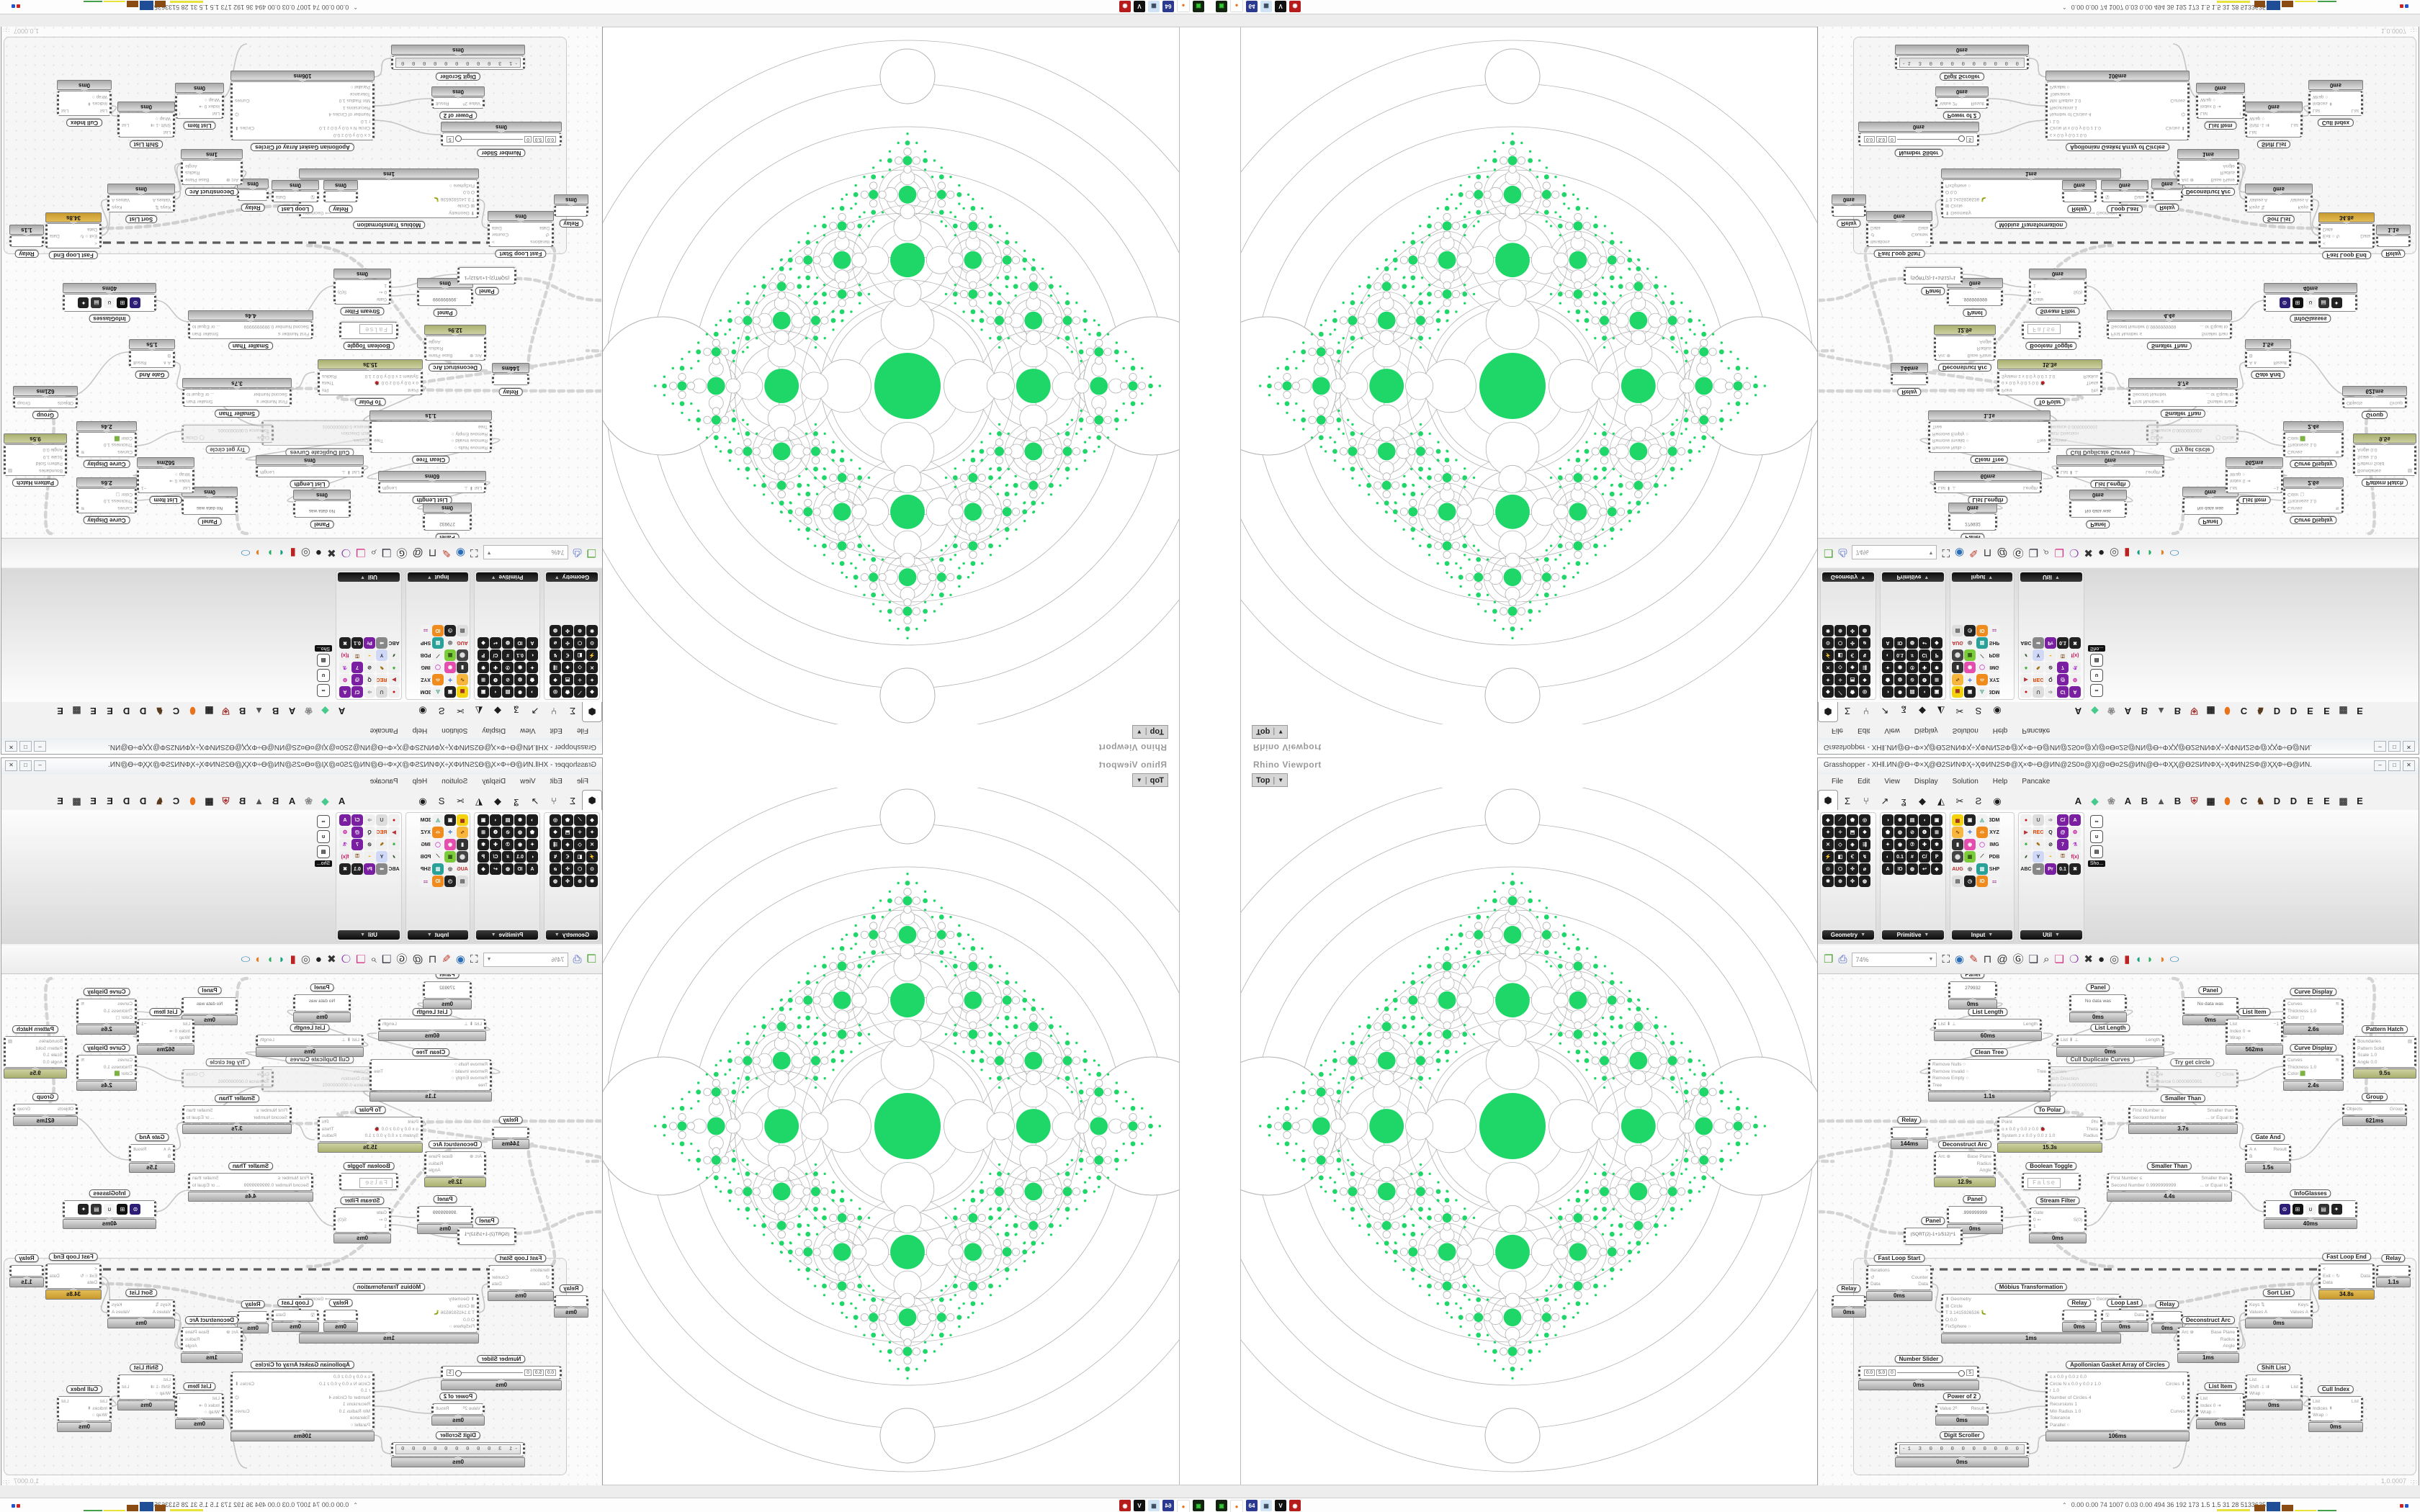 This screenshot has height=1512, width=2420. What do you see at coordinates (1888, 857) in the screenshot?
I see `palette-icon: ◐` at bounding box center [1888, 857].